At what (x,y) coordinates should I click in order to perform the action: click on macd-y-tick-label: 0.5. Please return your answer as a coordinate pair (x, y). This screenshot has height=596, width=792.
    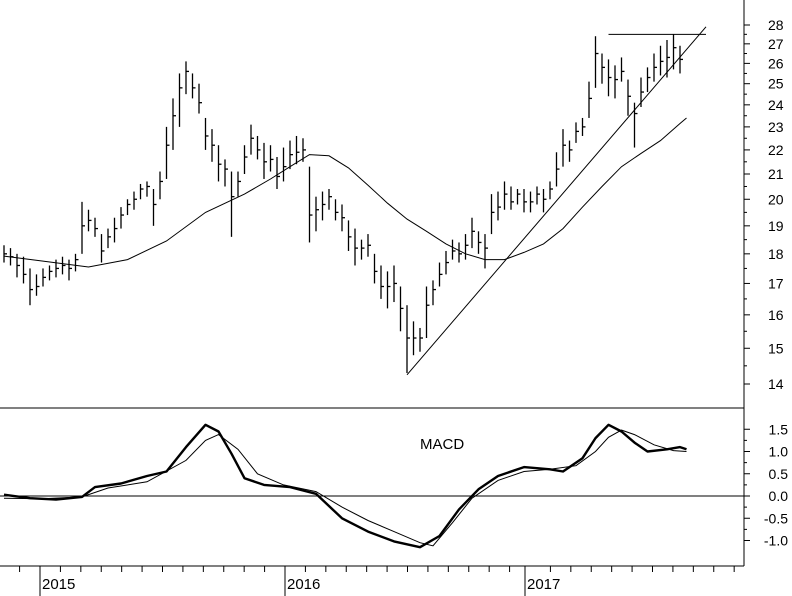
    Looking at the image, I should click on (779, 474).